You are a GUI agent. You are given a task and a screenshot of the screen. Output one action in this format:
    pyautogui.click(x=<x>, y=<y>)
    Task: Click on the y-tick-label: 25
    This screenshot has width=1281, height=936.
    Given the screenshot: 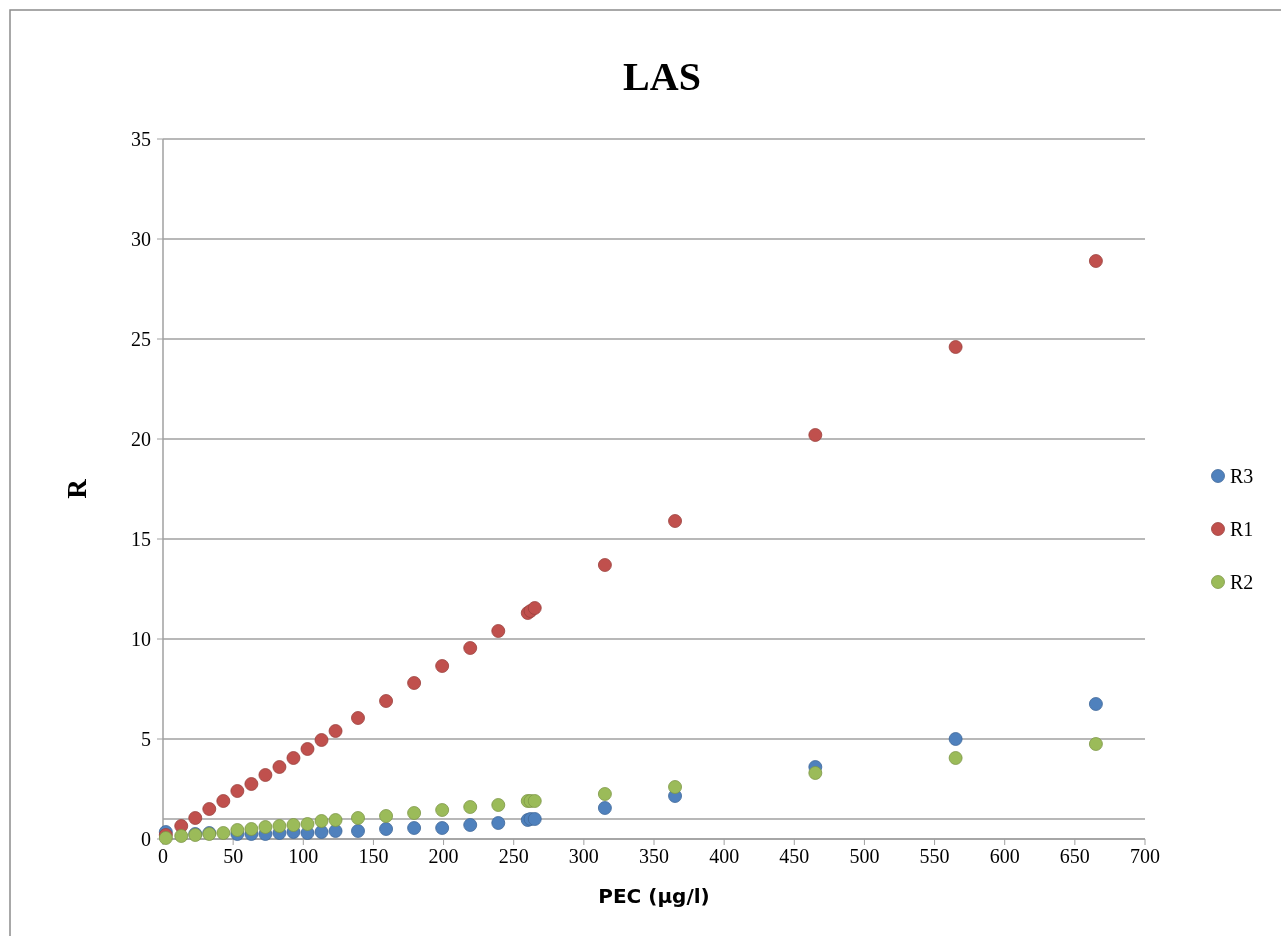 What is the action you would take?
    pyautogui.click(x=141, y=339)
    